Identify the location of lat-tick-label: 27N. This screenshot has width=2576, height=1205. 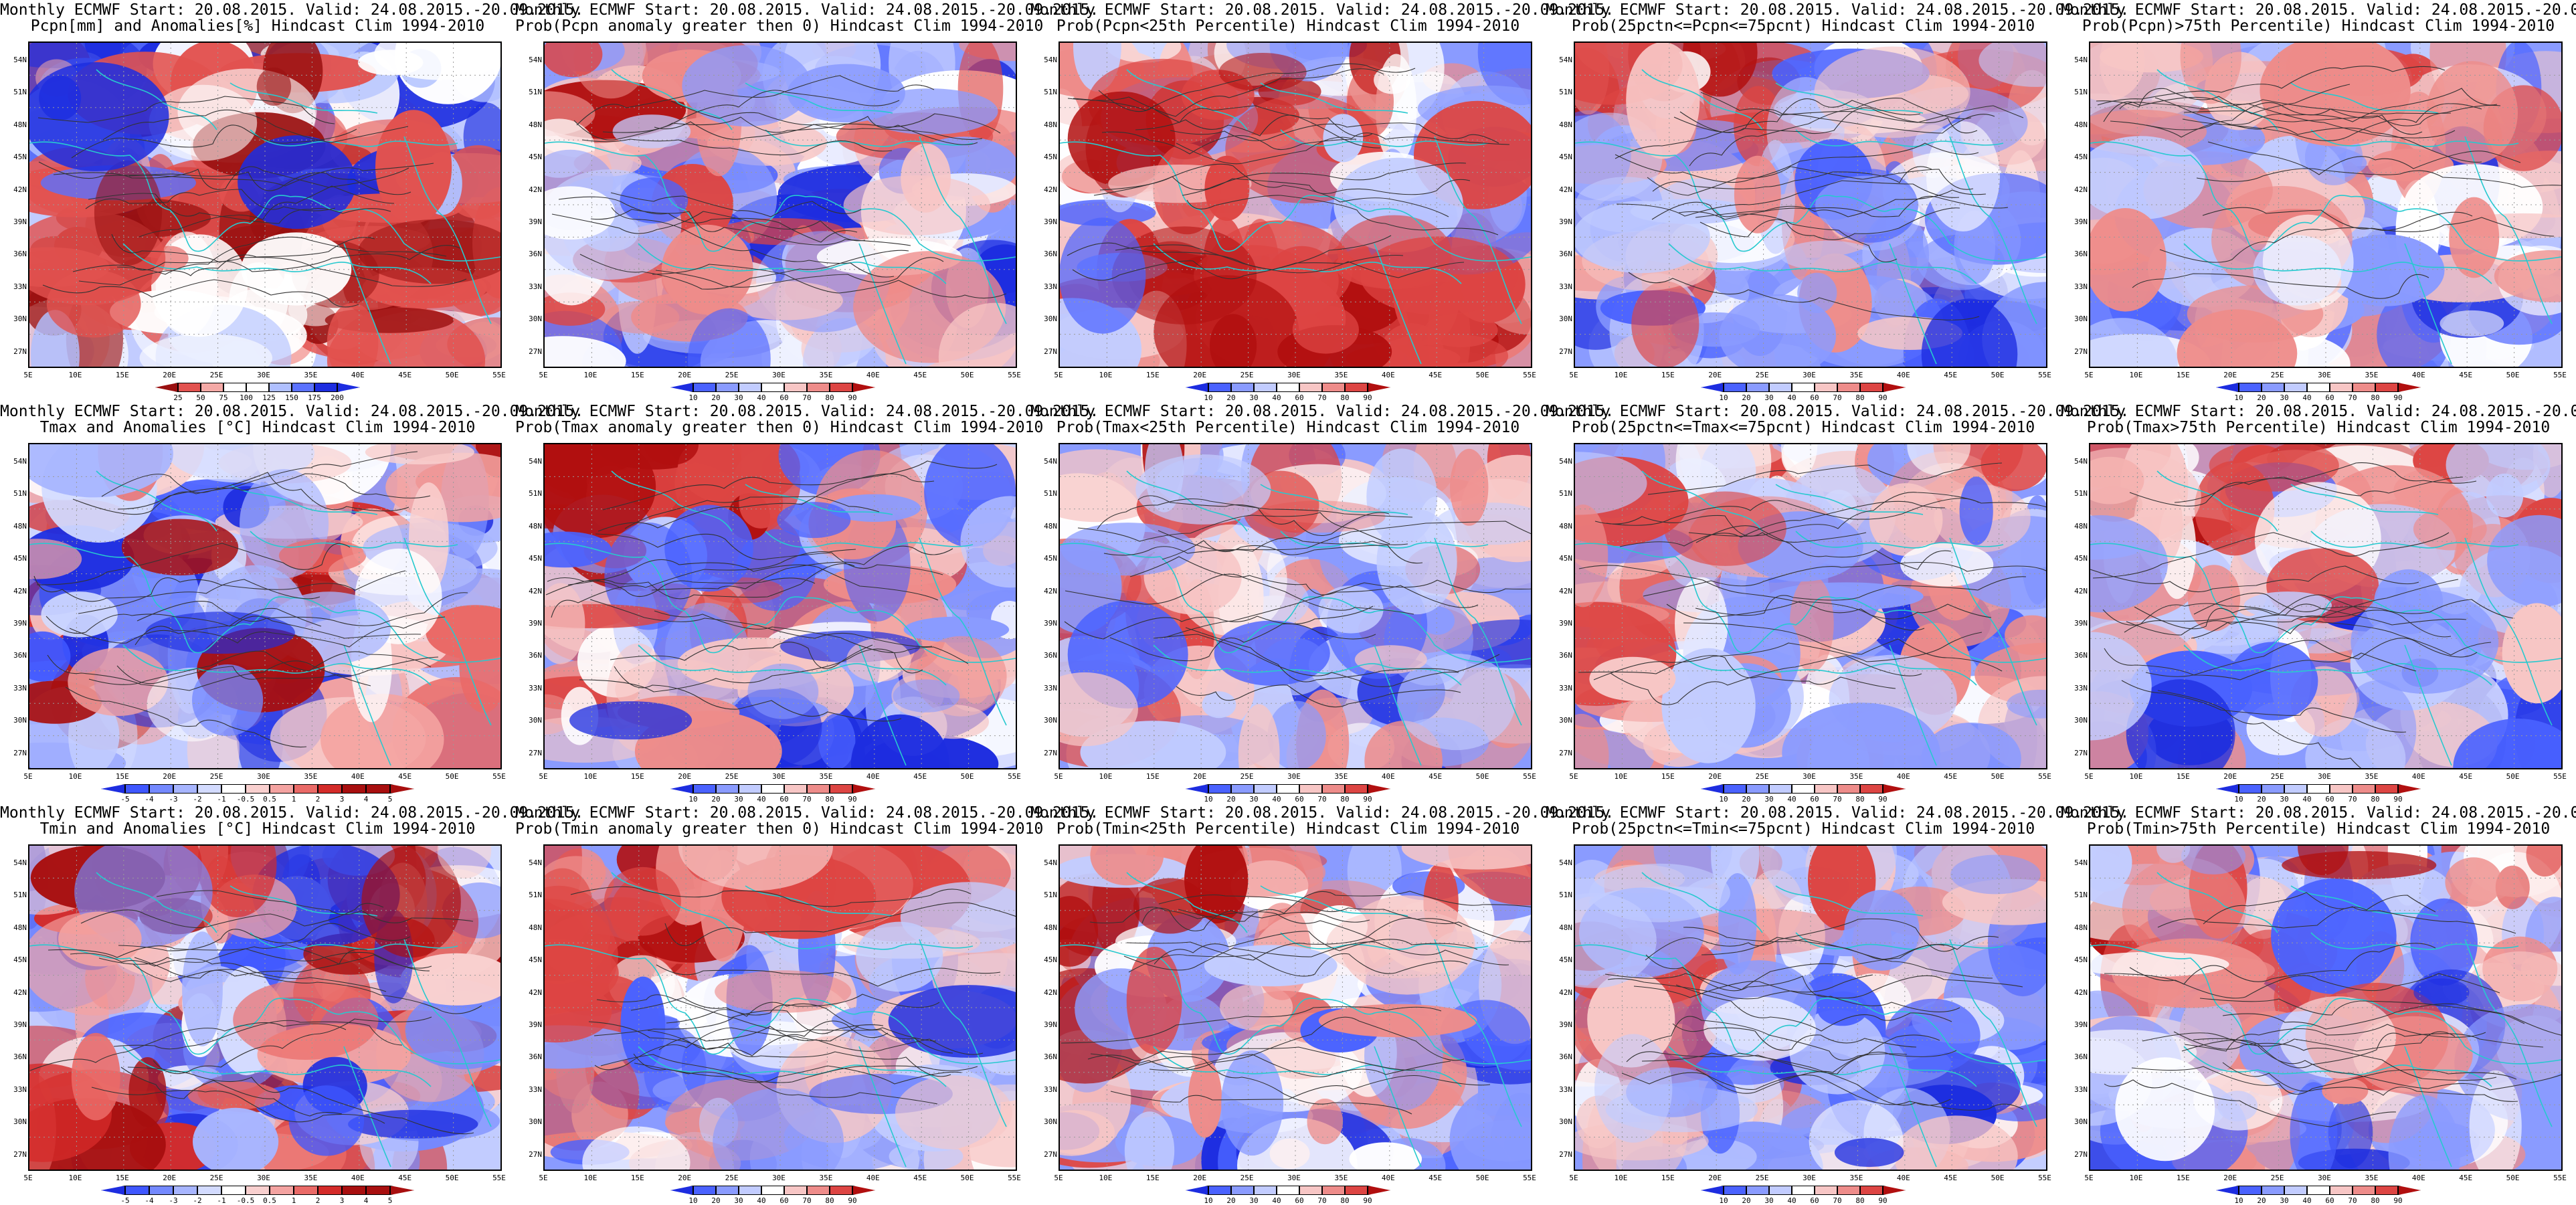
(1050, 1154).